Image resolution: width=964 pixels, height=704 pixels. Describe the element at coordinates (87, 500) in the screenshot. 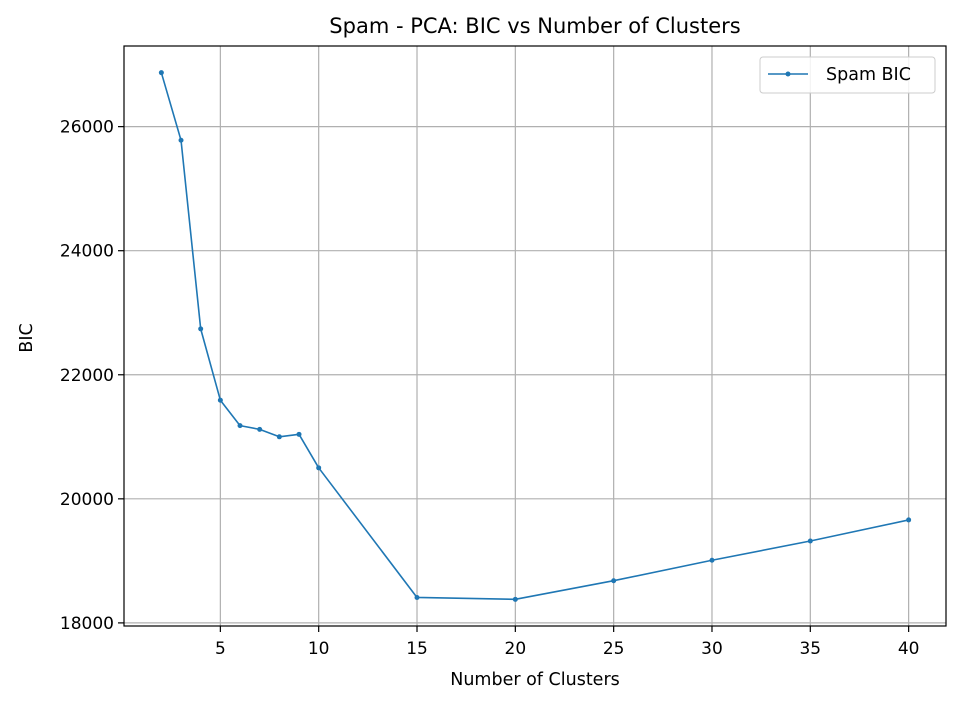

I see `y-tick-label: 20000` at that location.